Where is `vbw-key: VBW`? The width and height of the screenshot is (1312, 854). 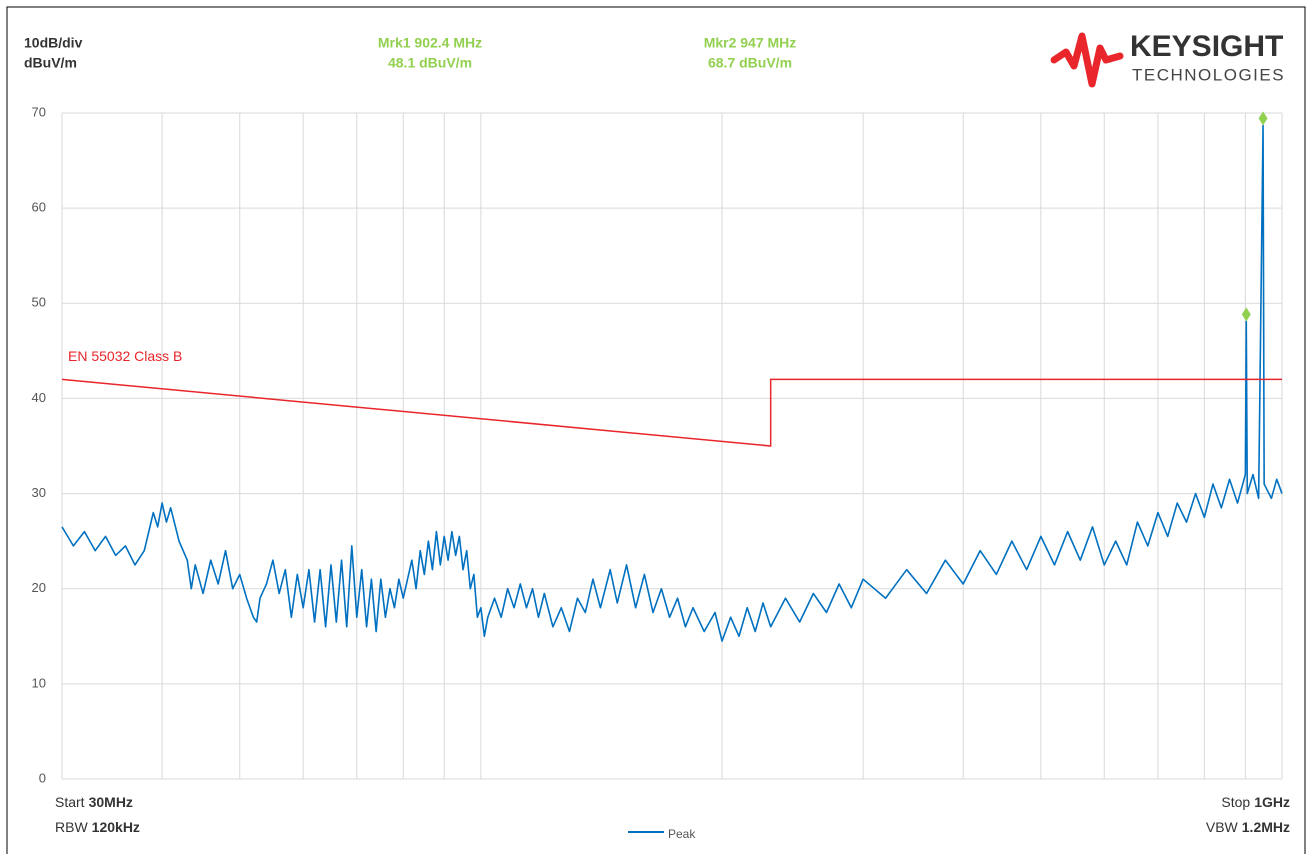 vbw-key: VBW is located at coordinates (1222, 827).